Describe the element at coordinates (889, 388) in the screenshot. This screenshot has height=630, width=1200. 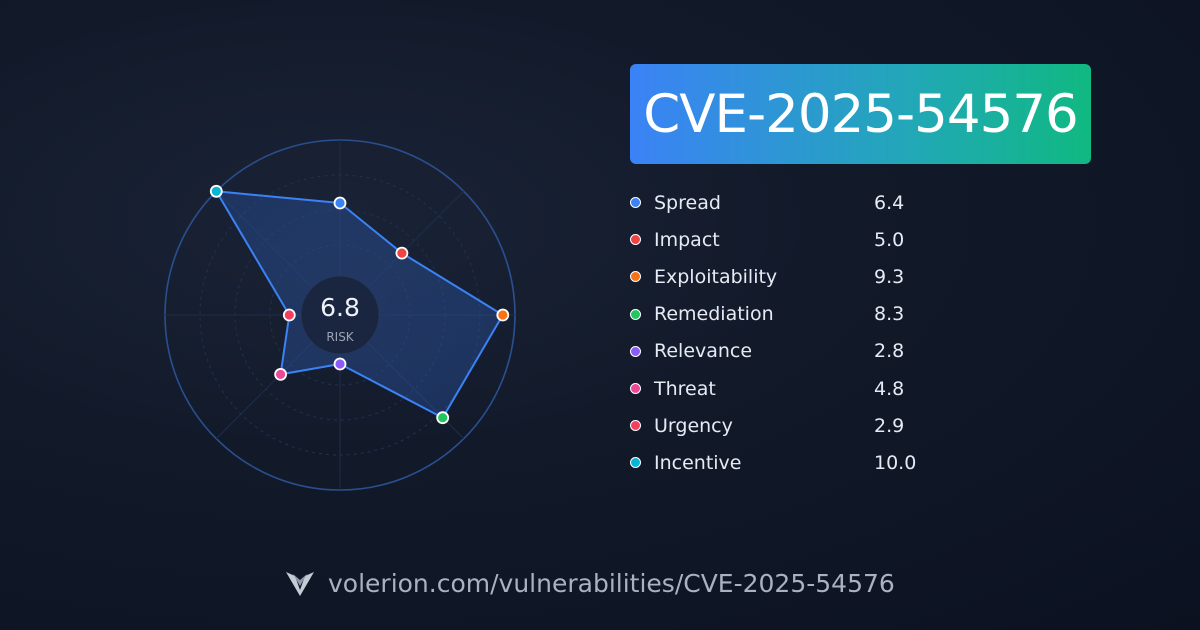
I see `legend-value: 4.8` at that location.